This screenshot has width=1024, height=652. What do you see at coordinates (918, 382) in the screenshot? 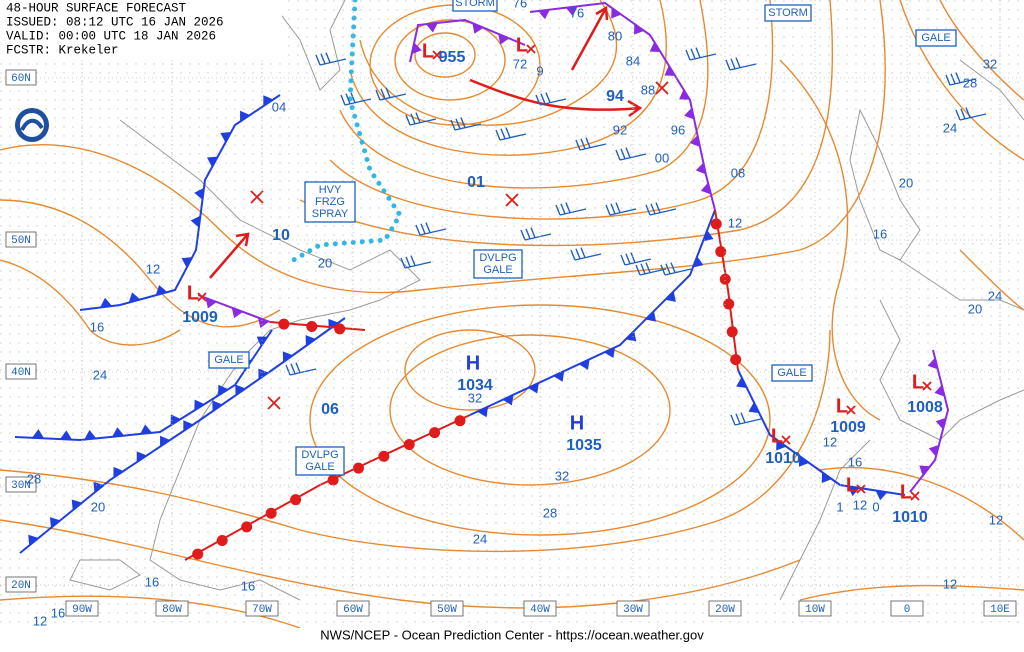
I see `center-symbol: L` at bounding box center [918, 382].